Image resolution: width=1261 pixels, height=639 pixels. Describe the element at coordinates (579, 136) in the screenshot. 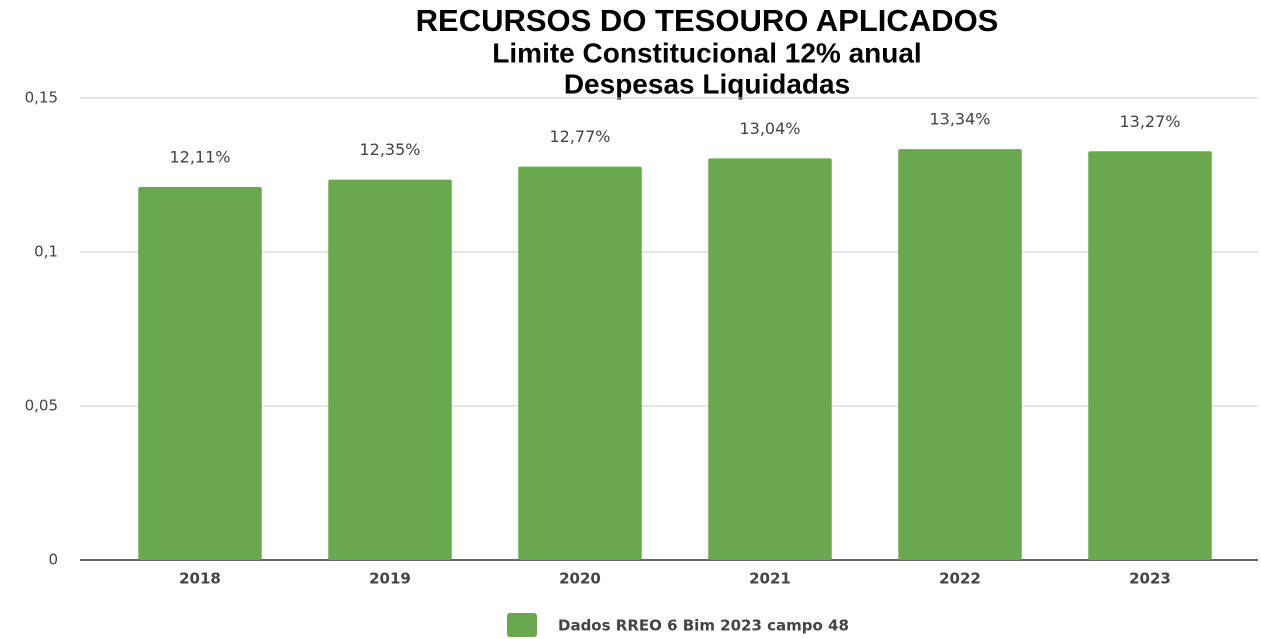

I see `value-label: 12,77%` at that location.